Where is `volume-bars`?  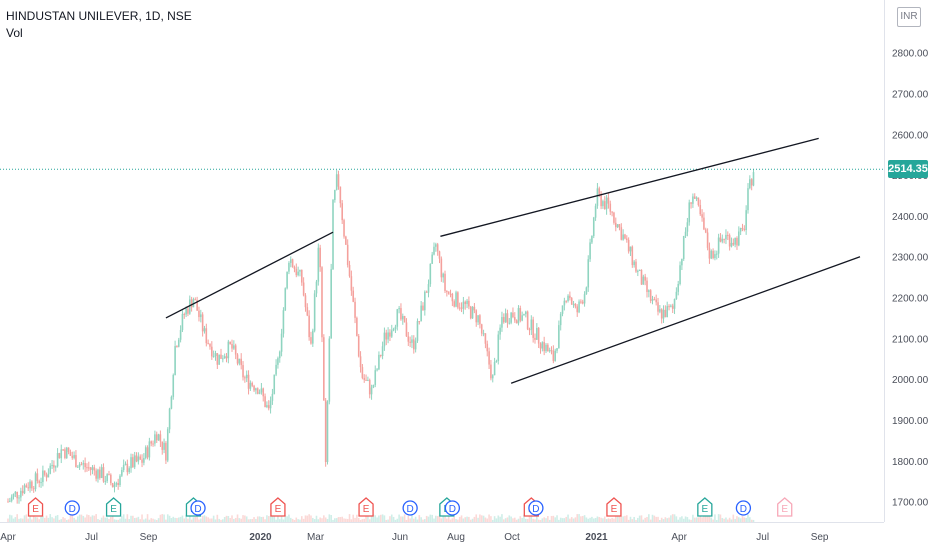 volume-bars is located at coordinates (381, 518).